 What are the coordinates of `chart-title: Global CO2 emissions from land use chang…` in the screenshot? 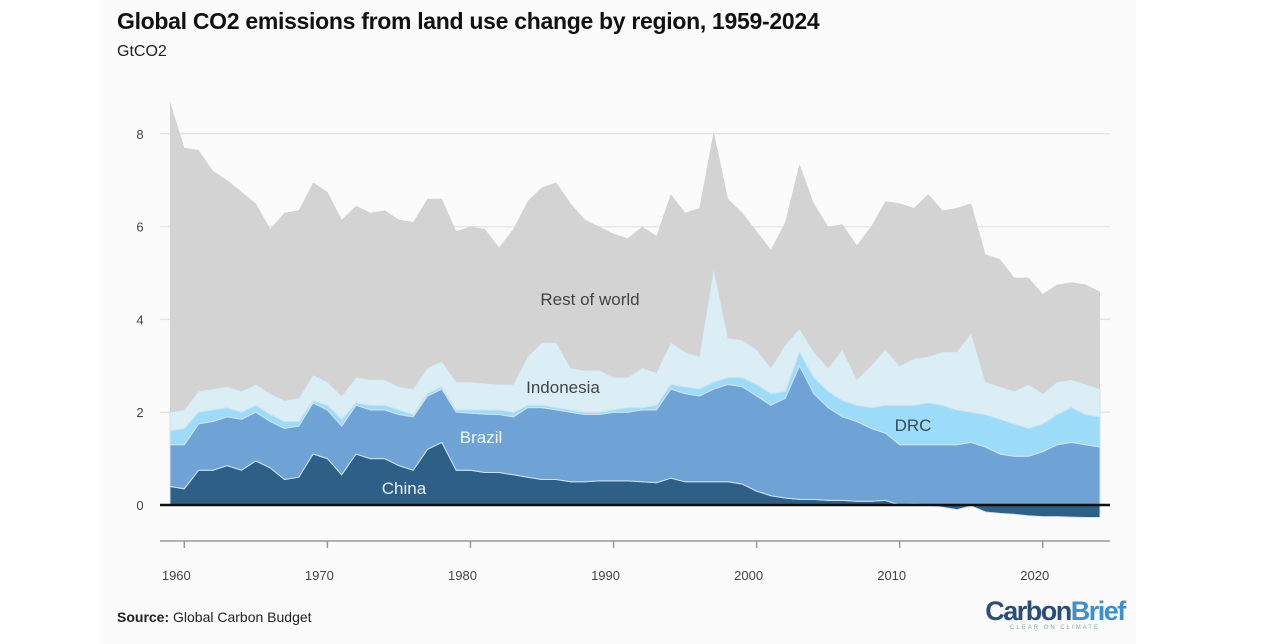 It's located at (468, 21).